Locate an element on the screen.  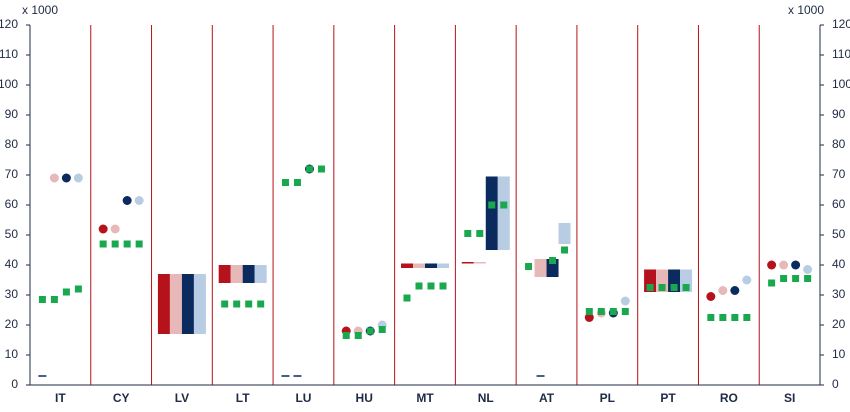
y-tick-label-right: 90 is located at coordinates (839, 114).